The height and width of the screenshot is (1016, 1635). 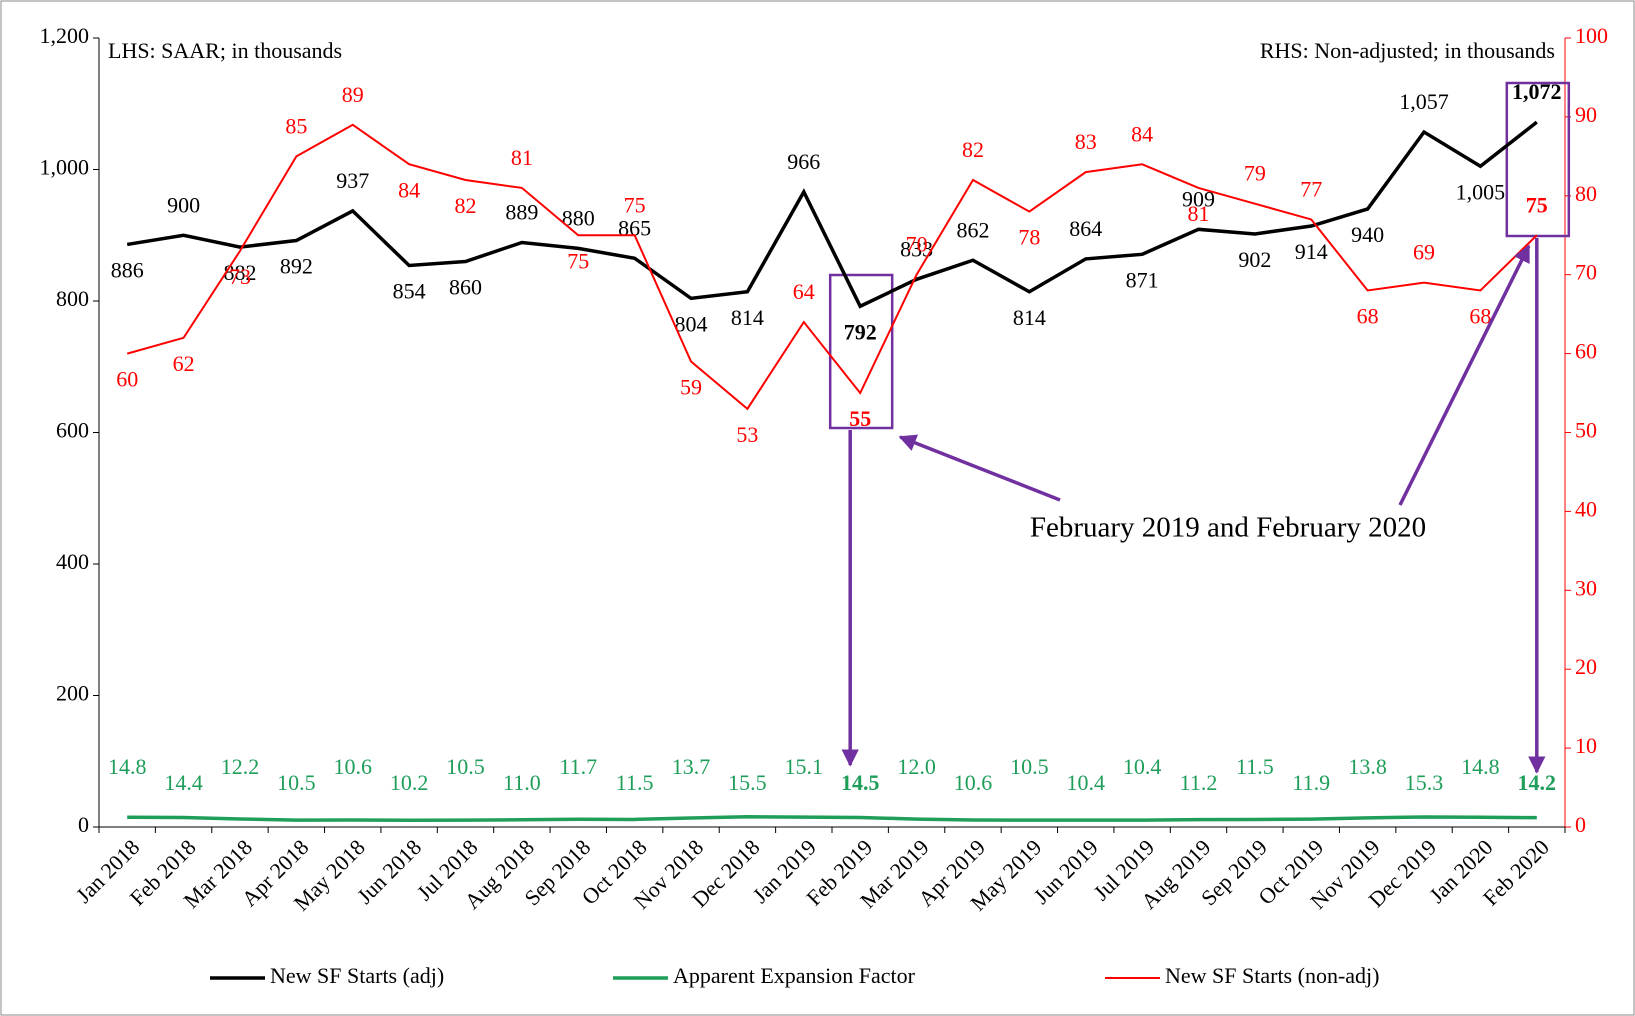 What do you see at coordinates (522, 782) in the screenshot?
I see `data-label: 11.0` at bounding box center [522, 782].